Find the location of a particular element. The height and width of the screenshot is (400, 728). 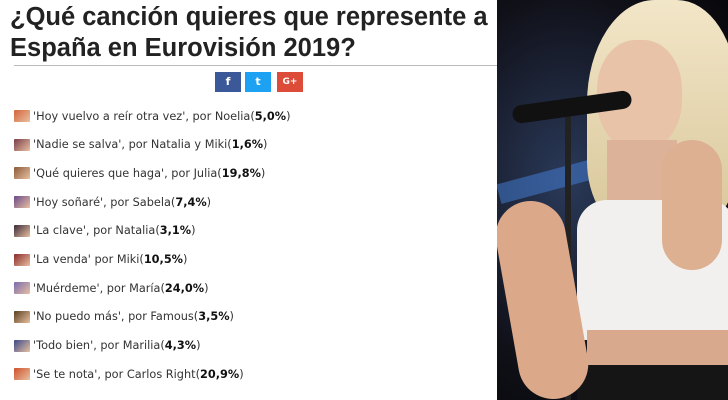

song-label: 'Hoy soñaré', por Sabela is located at coordinates (102, 202).